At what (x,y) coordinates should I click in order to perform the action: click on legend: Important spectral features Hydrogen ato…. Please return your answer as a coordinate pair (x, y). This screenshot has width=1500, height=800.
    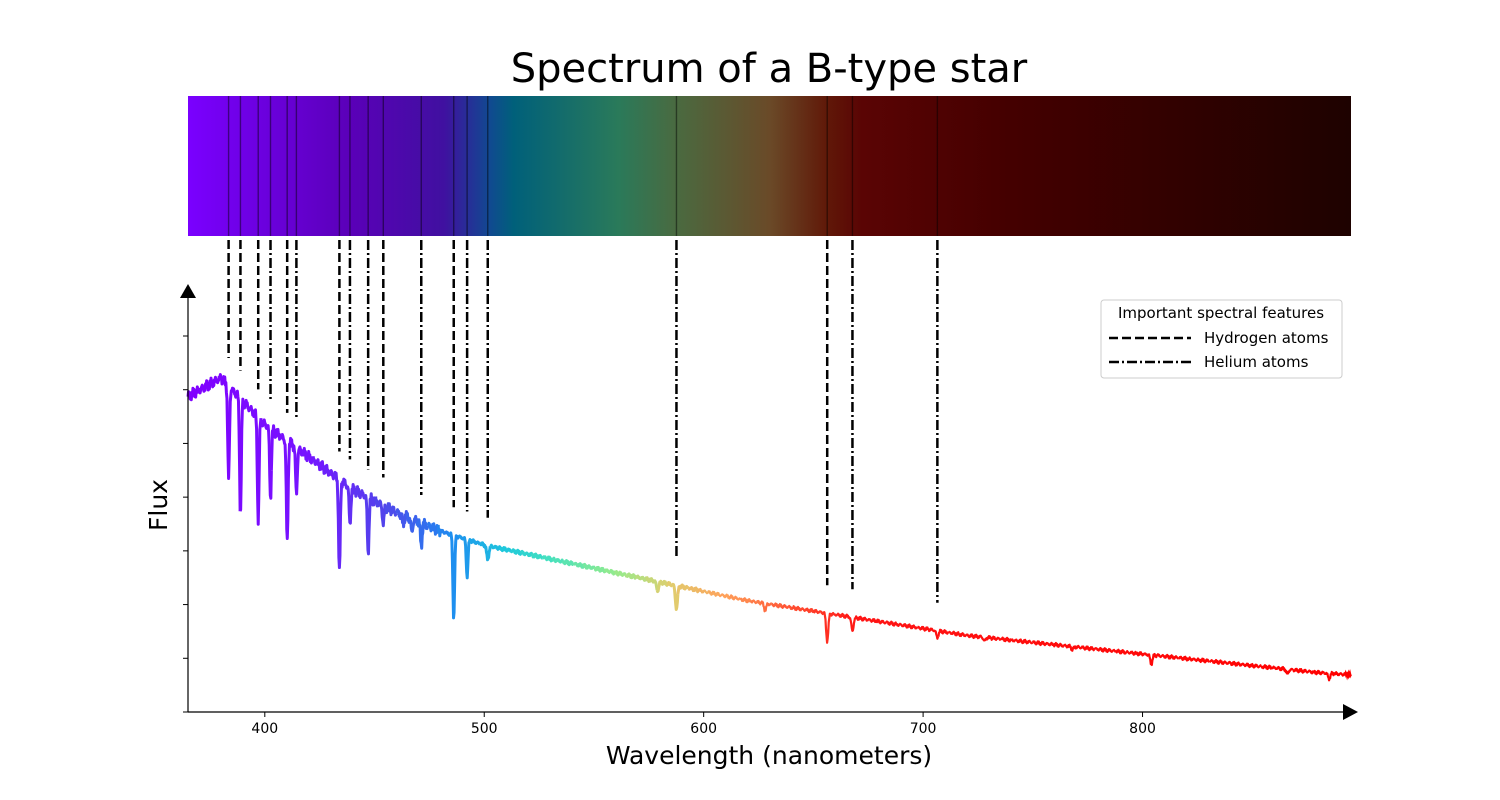
    Looking at the image, I should click on (1221, 339).